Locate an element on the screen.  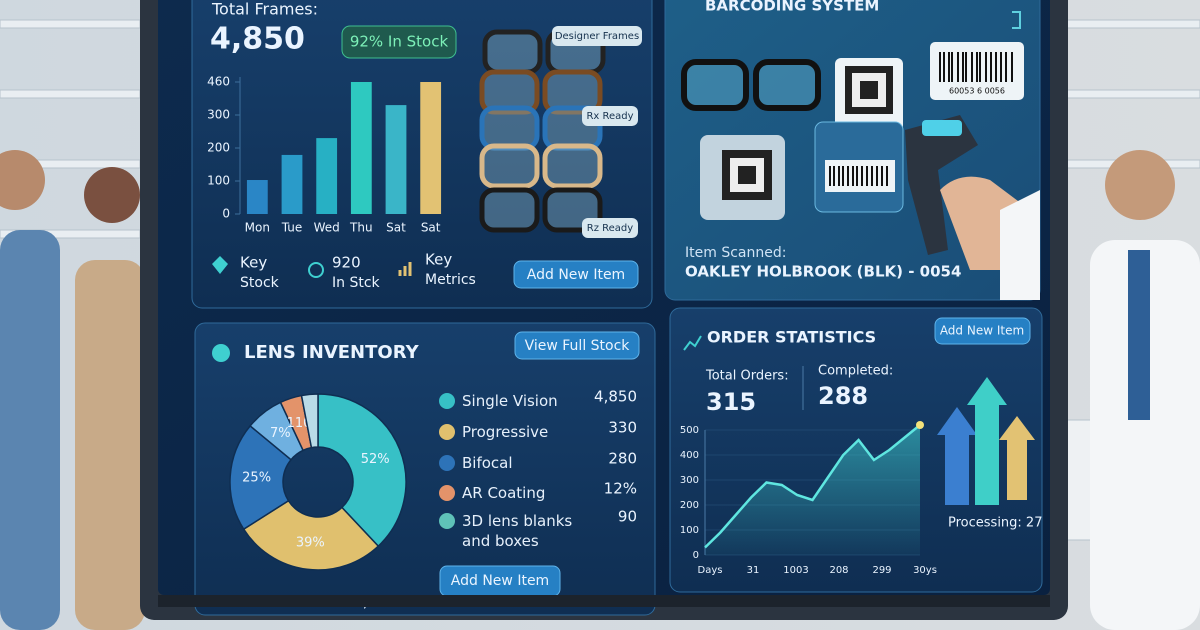
legend-label: Single Vision is located at coordinates (510, 401).